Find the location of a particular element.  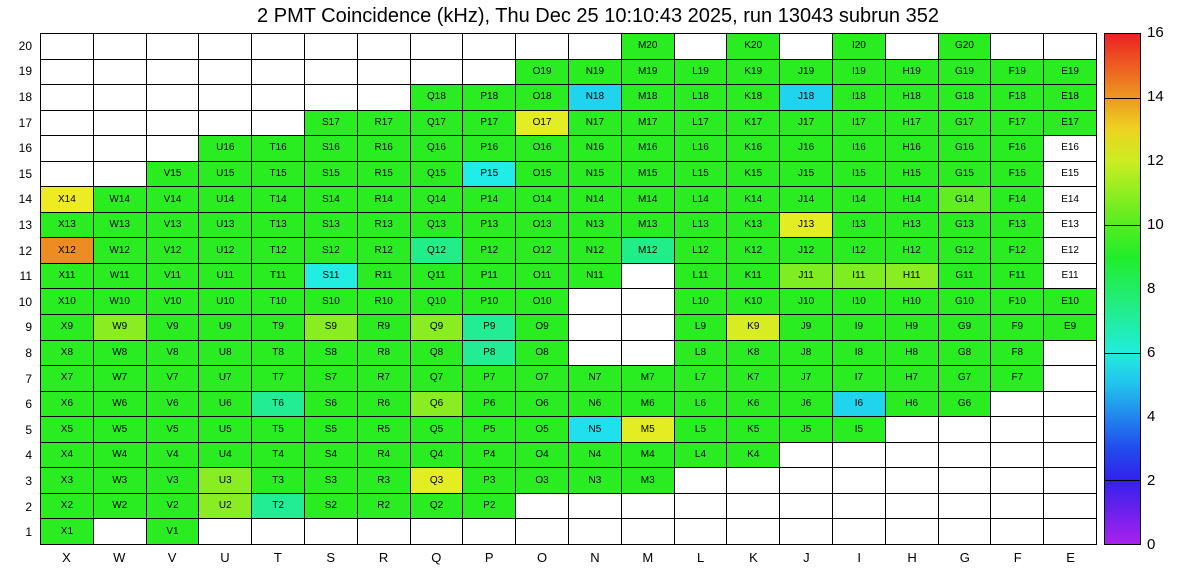

heatmap-cell: J18 is located at coordinates (805, 97).